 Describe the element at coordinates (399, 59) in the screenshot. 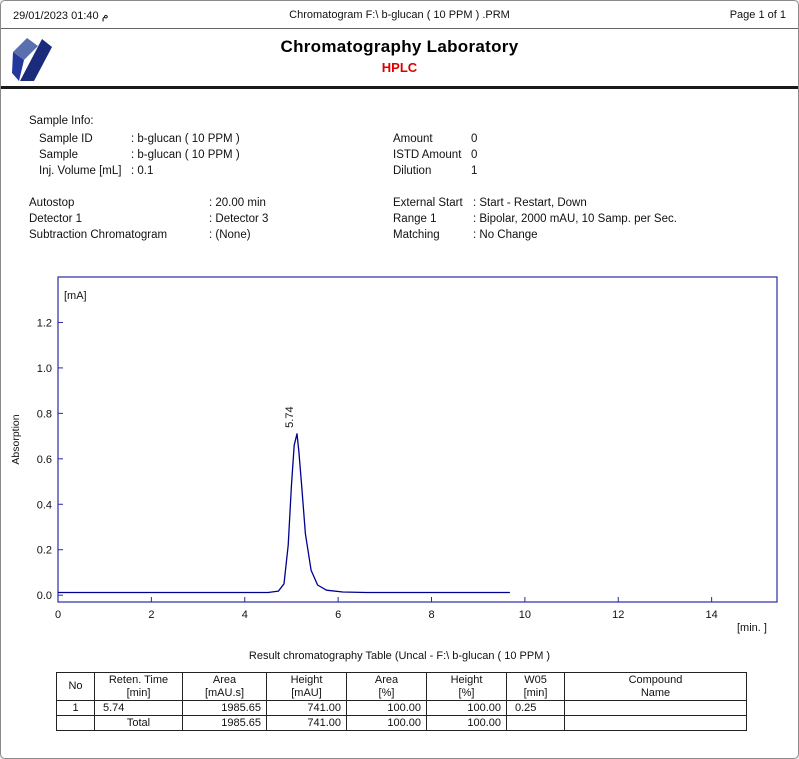

I see `title-band: Chromatography Laboratory HPLC` at that location.